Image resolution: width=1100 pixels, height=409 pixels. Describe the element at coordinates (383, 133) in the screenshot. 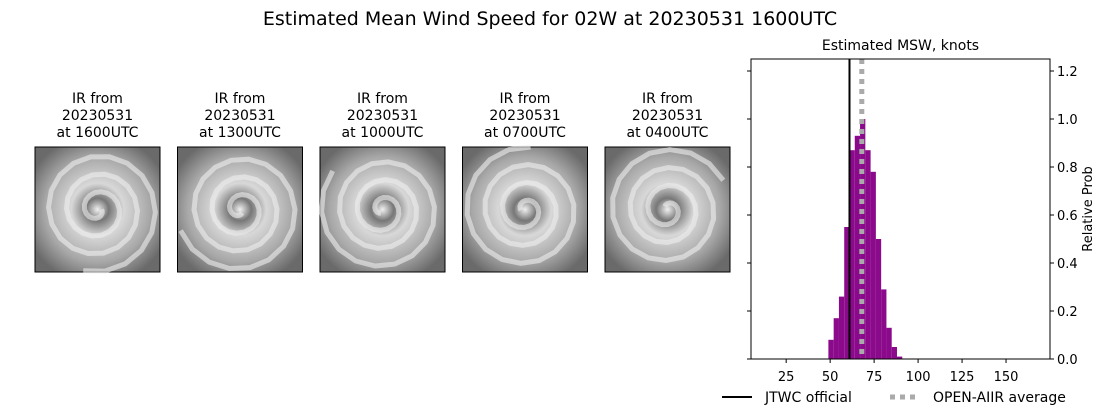

I see `panel-label: at 1000UTC` at that location.